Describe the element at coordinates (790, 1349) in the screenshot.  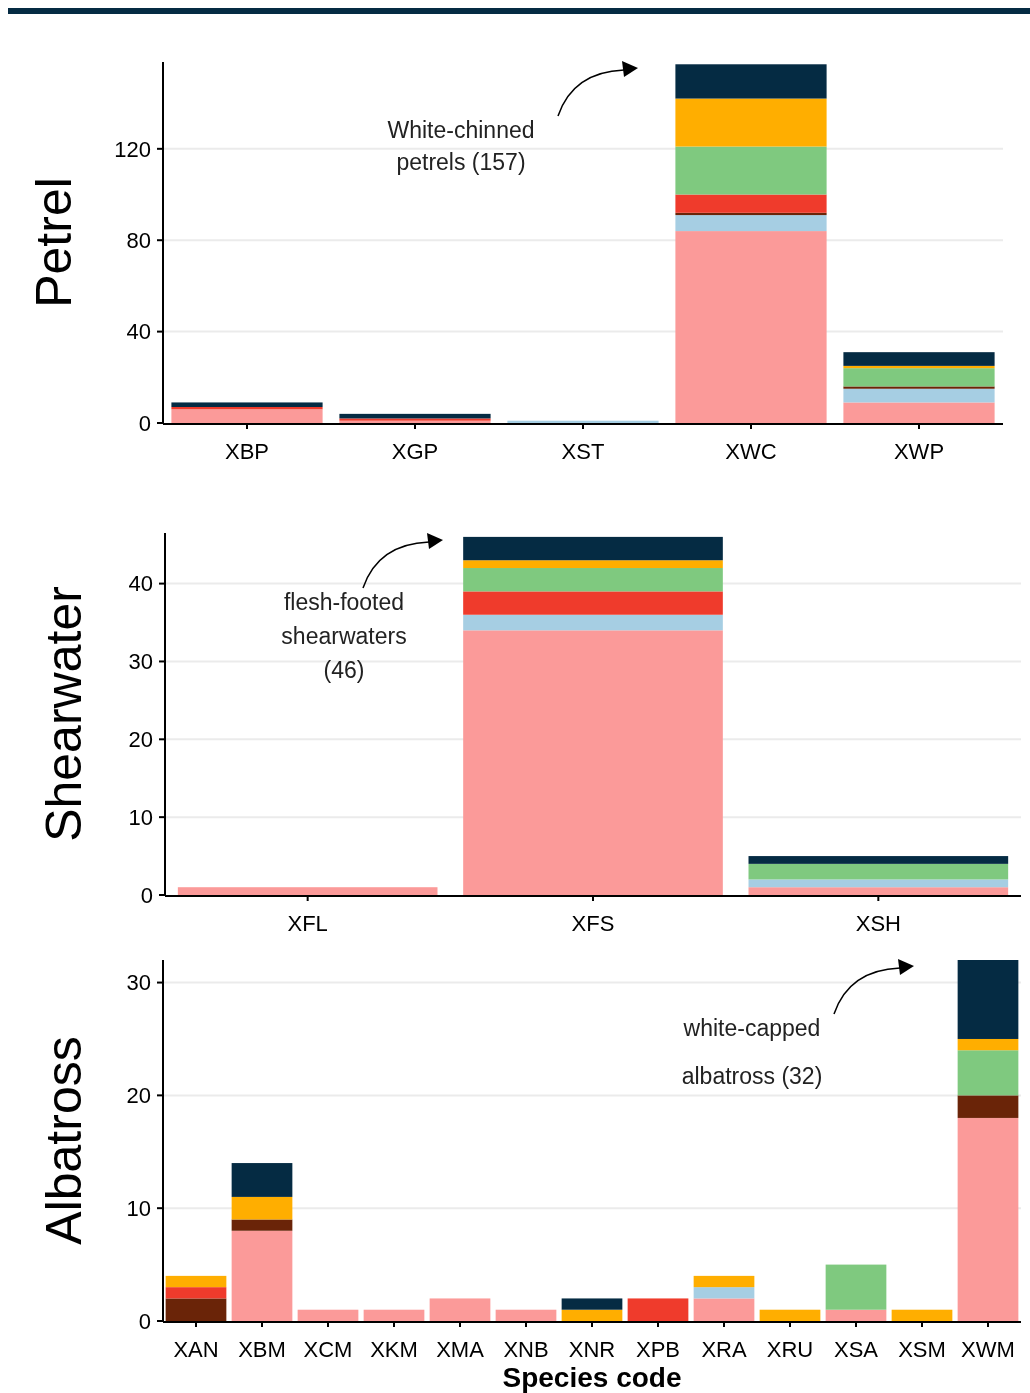
I see `x-tick-label: XRU` at that location.